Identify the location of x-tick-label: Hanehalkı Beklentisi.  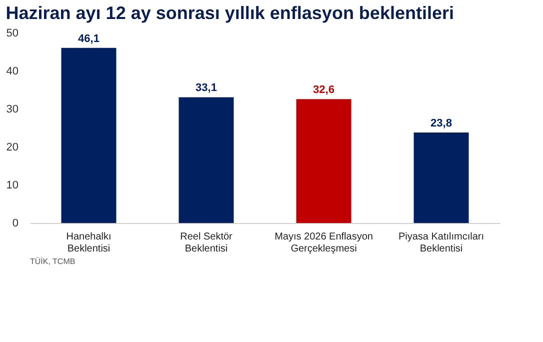
(89, 243).